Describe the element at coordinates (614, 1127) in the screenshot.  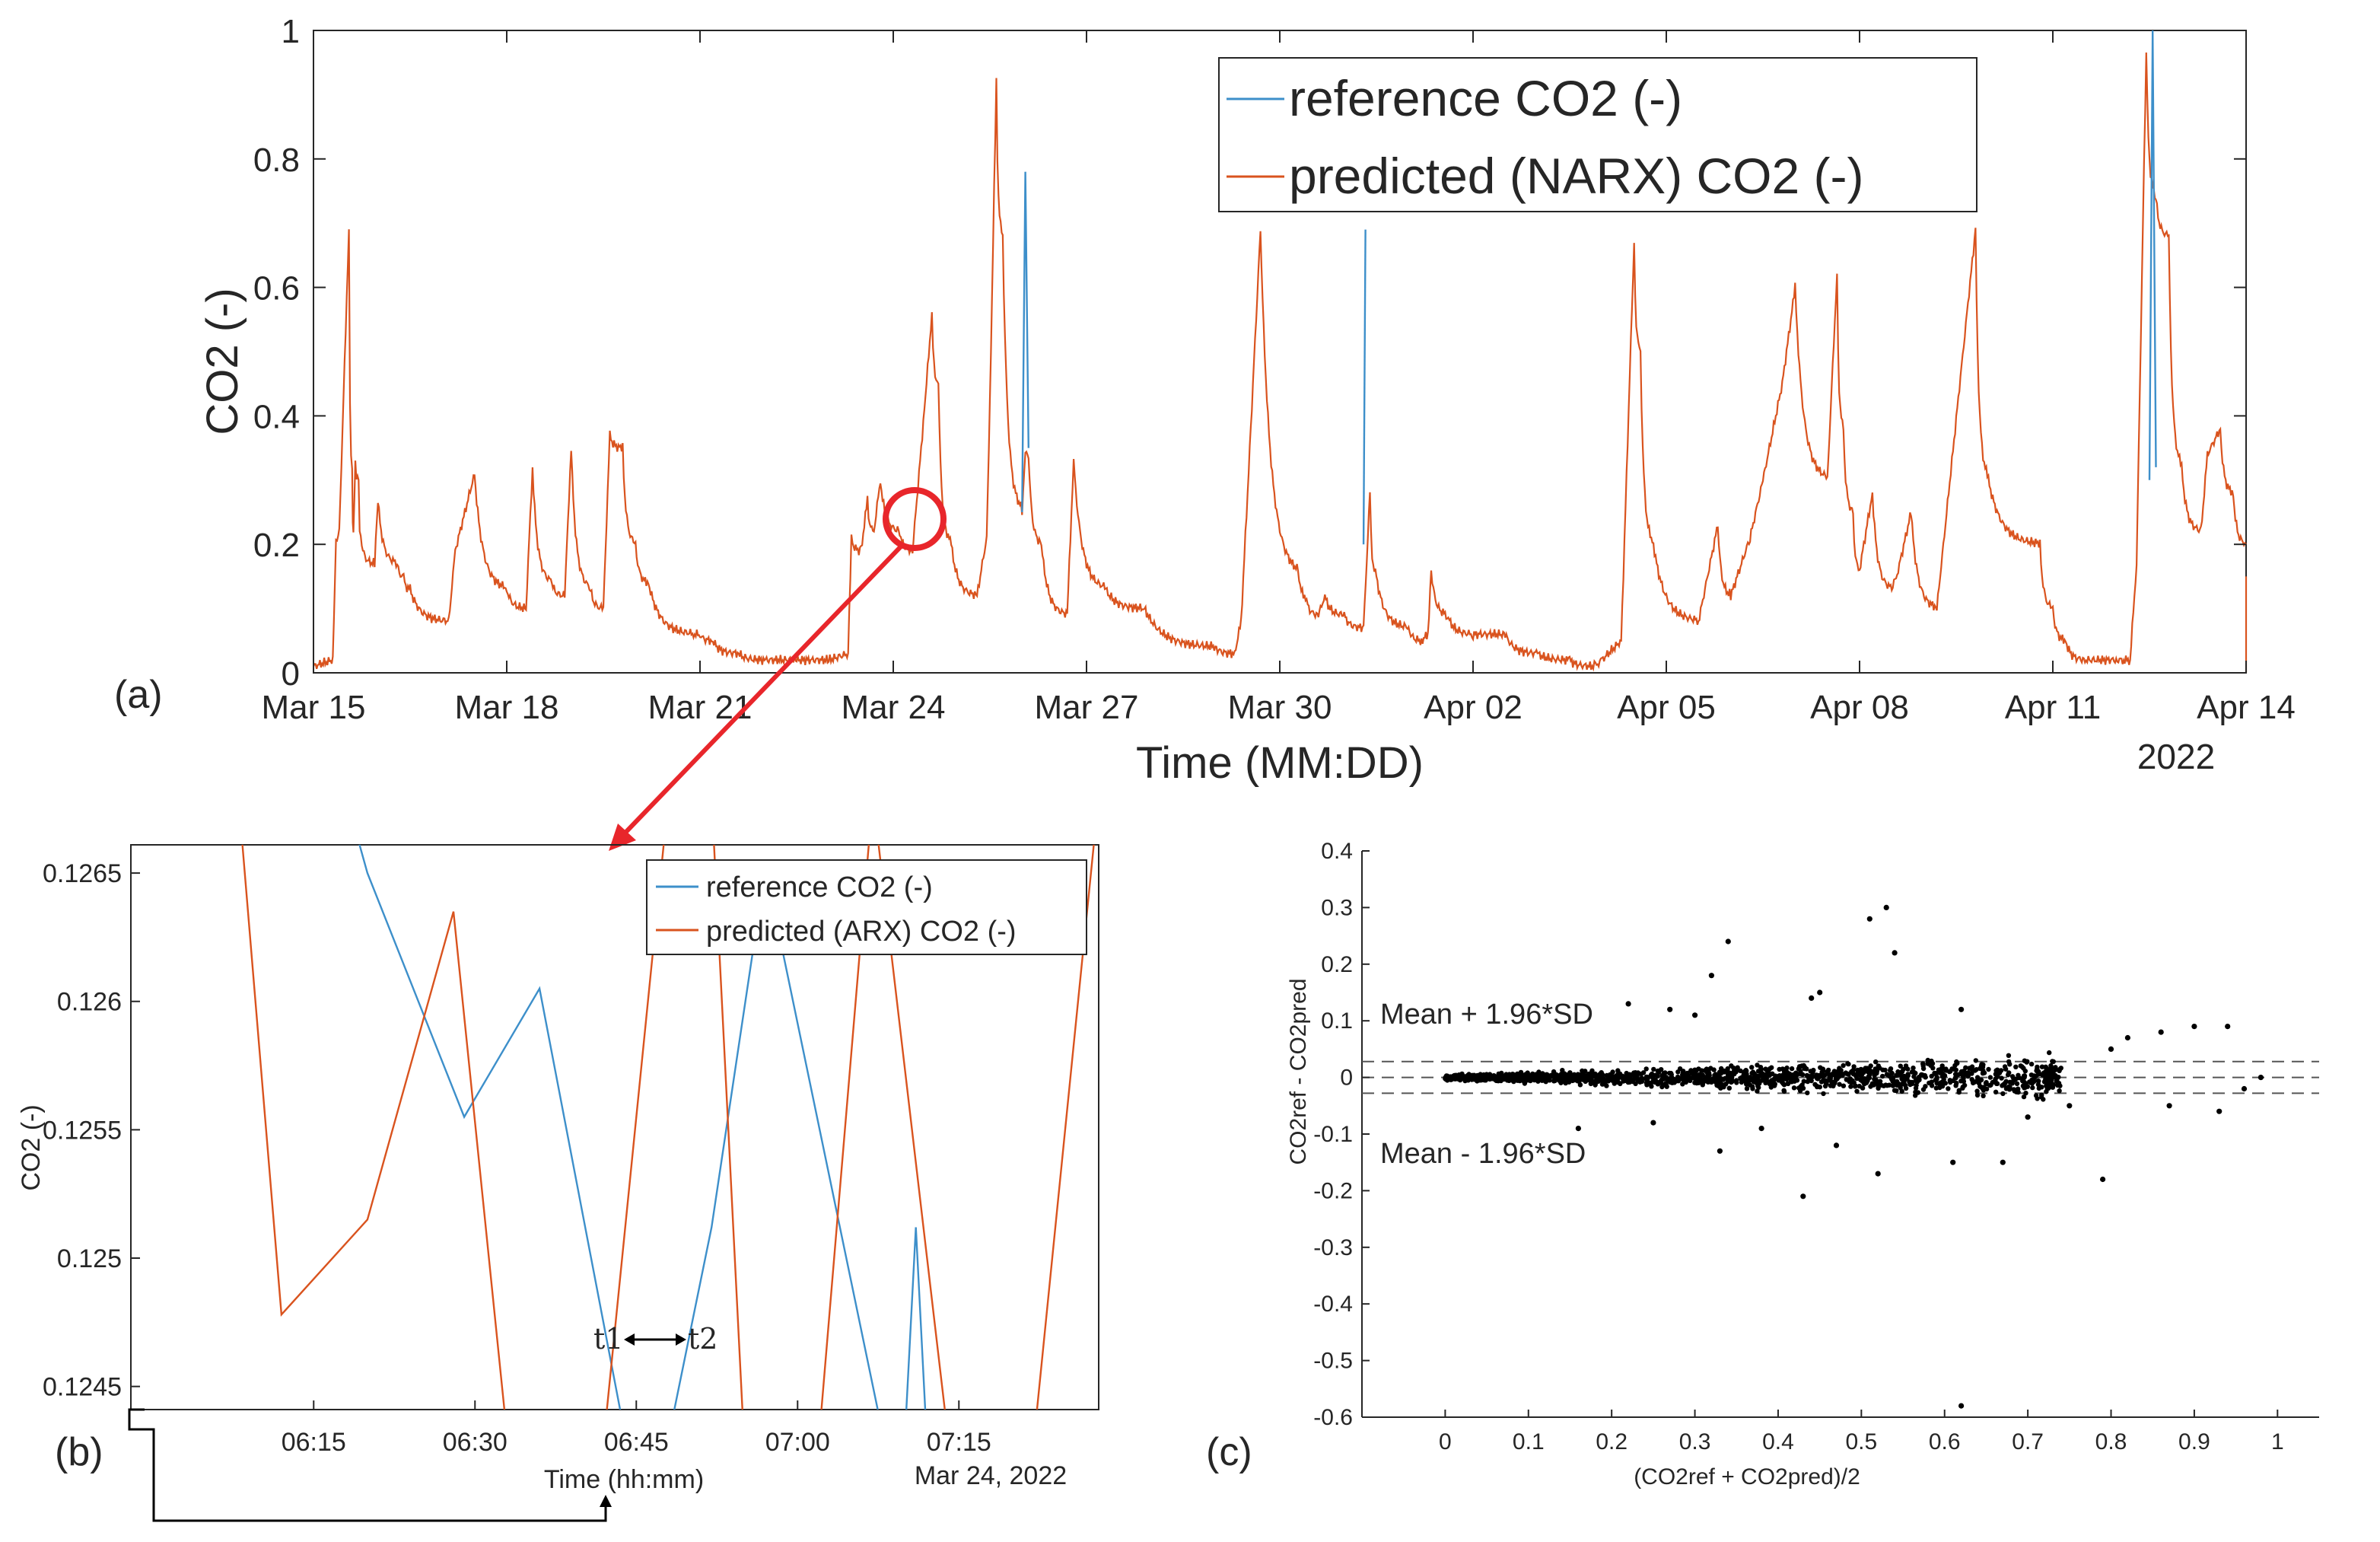
I see `panel-b-plot-box` at that location.